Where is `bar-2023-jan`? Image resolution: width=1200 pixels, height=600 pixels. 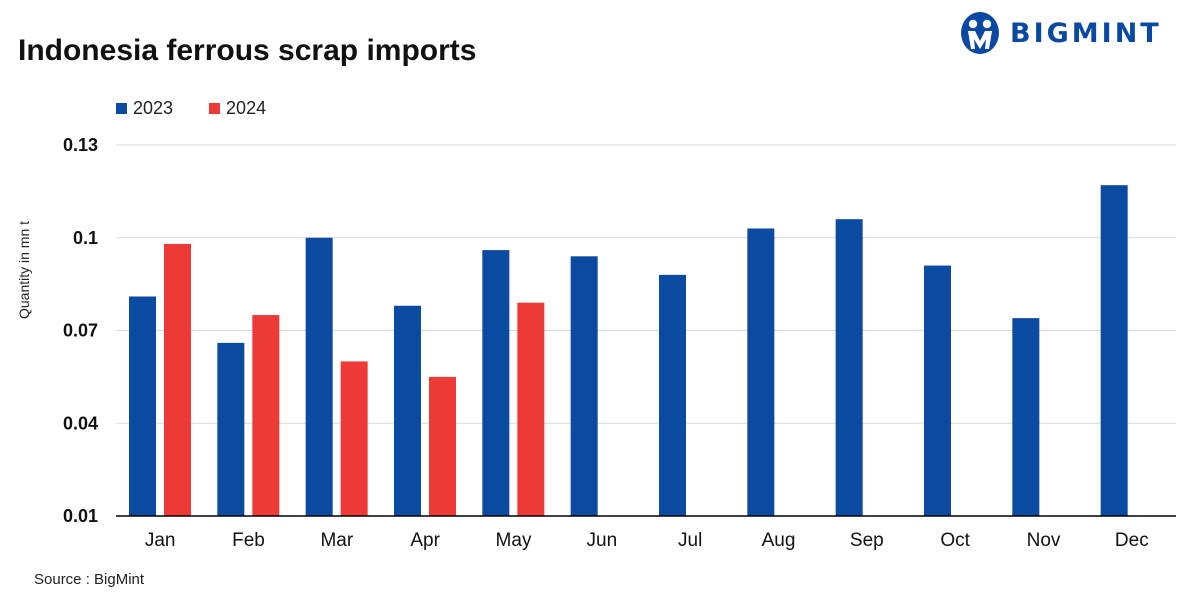
bar-2023-jan is located at coordinates (142, 406).